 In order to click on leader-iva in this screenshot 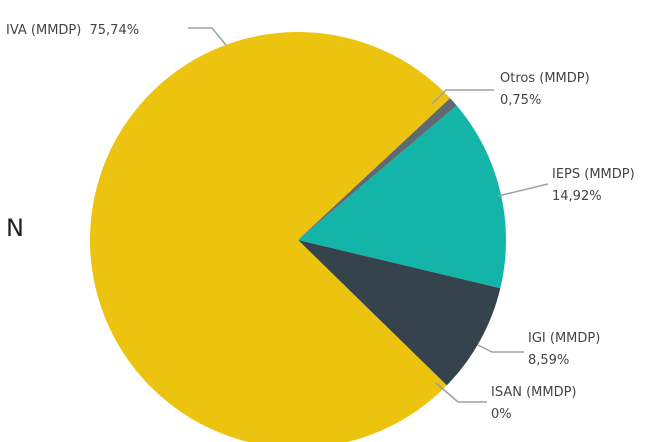, I will do `click(207, 36)`.